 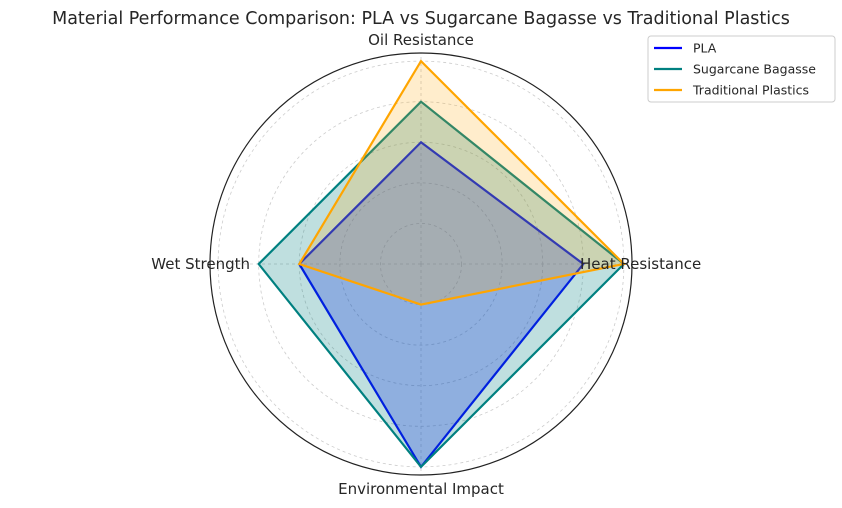 I want to click on legend-label: Sugarcane Bagasse, so click(x=754, y=69).